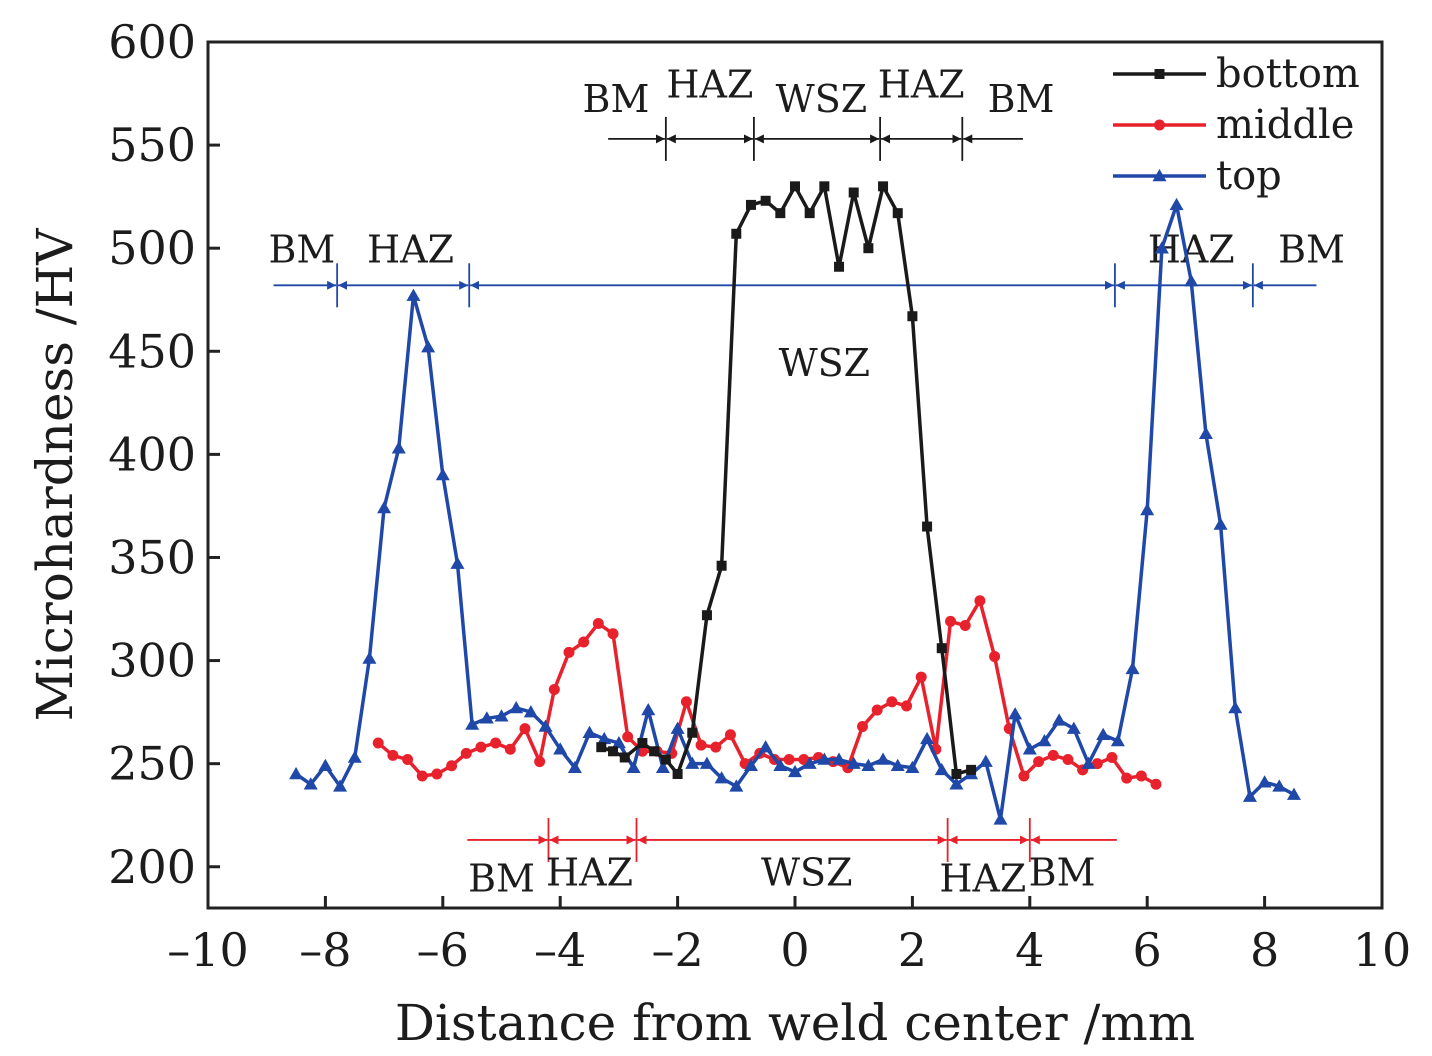 The height and width of the screenshot is (1056, 1432). What do you see at coordinates (152, 764) in the screenshot?
I see `y-tick-label: 250` at bounding box center [152, 764].